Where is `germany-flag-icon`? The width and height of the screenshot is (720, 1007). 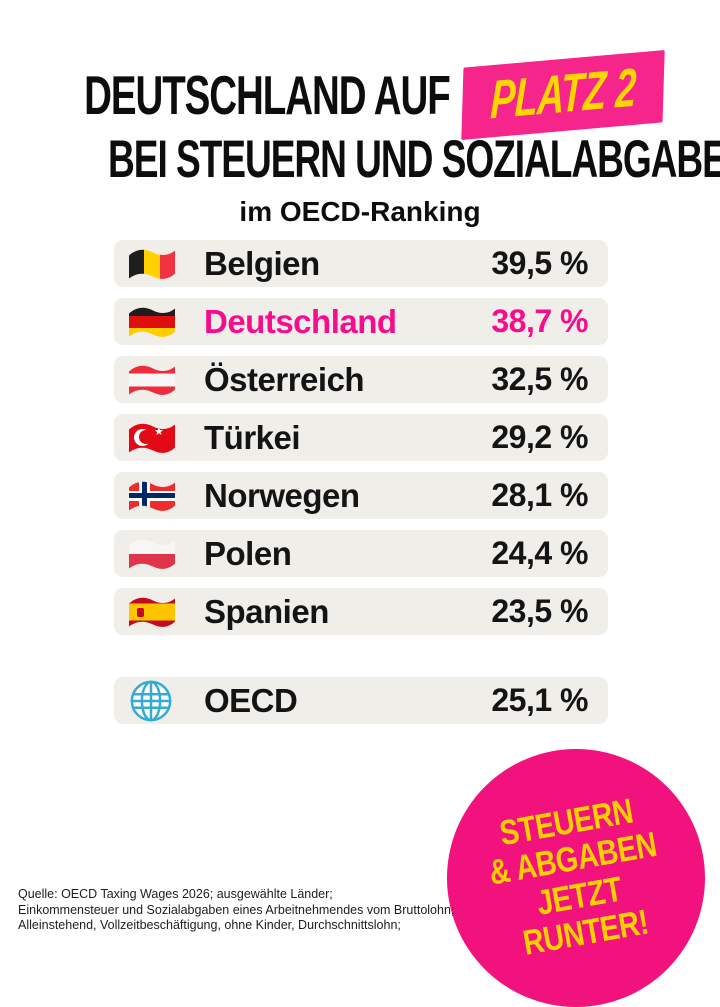
germany-flag-icon is located at coordinates (152, 322).